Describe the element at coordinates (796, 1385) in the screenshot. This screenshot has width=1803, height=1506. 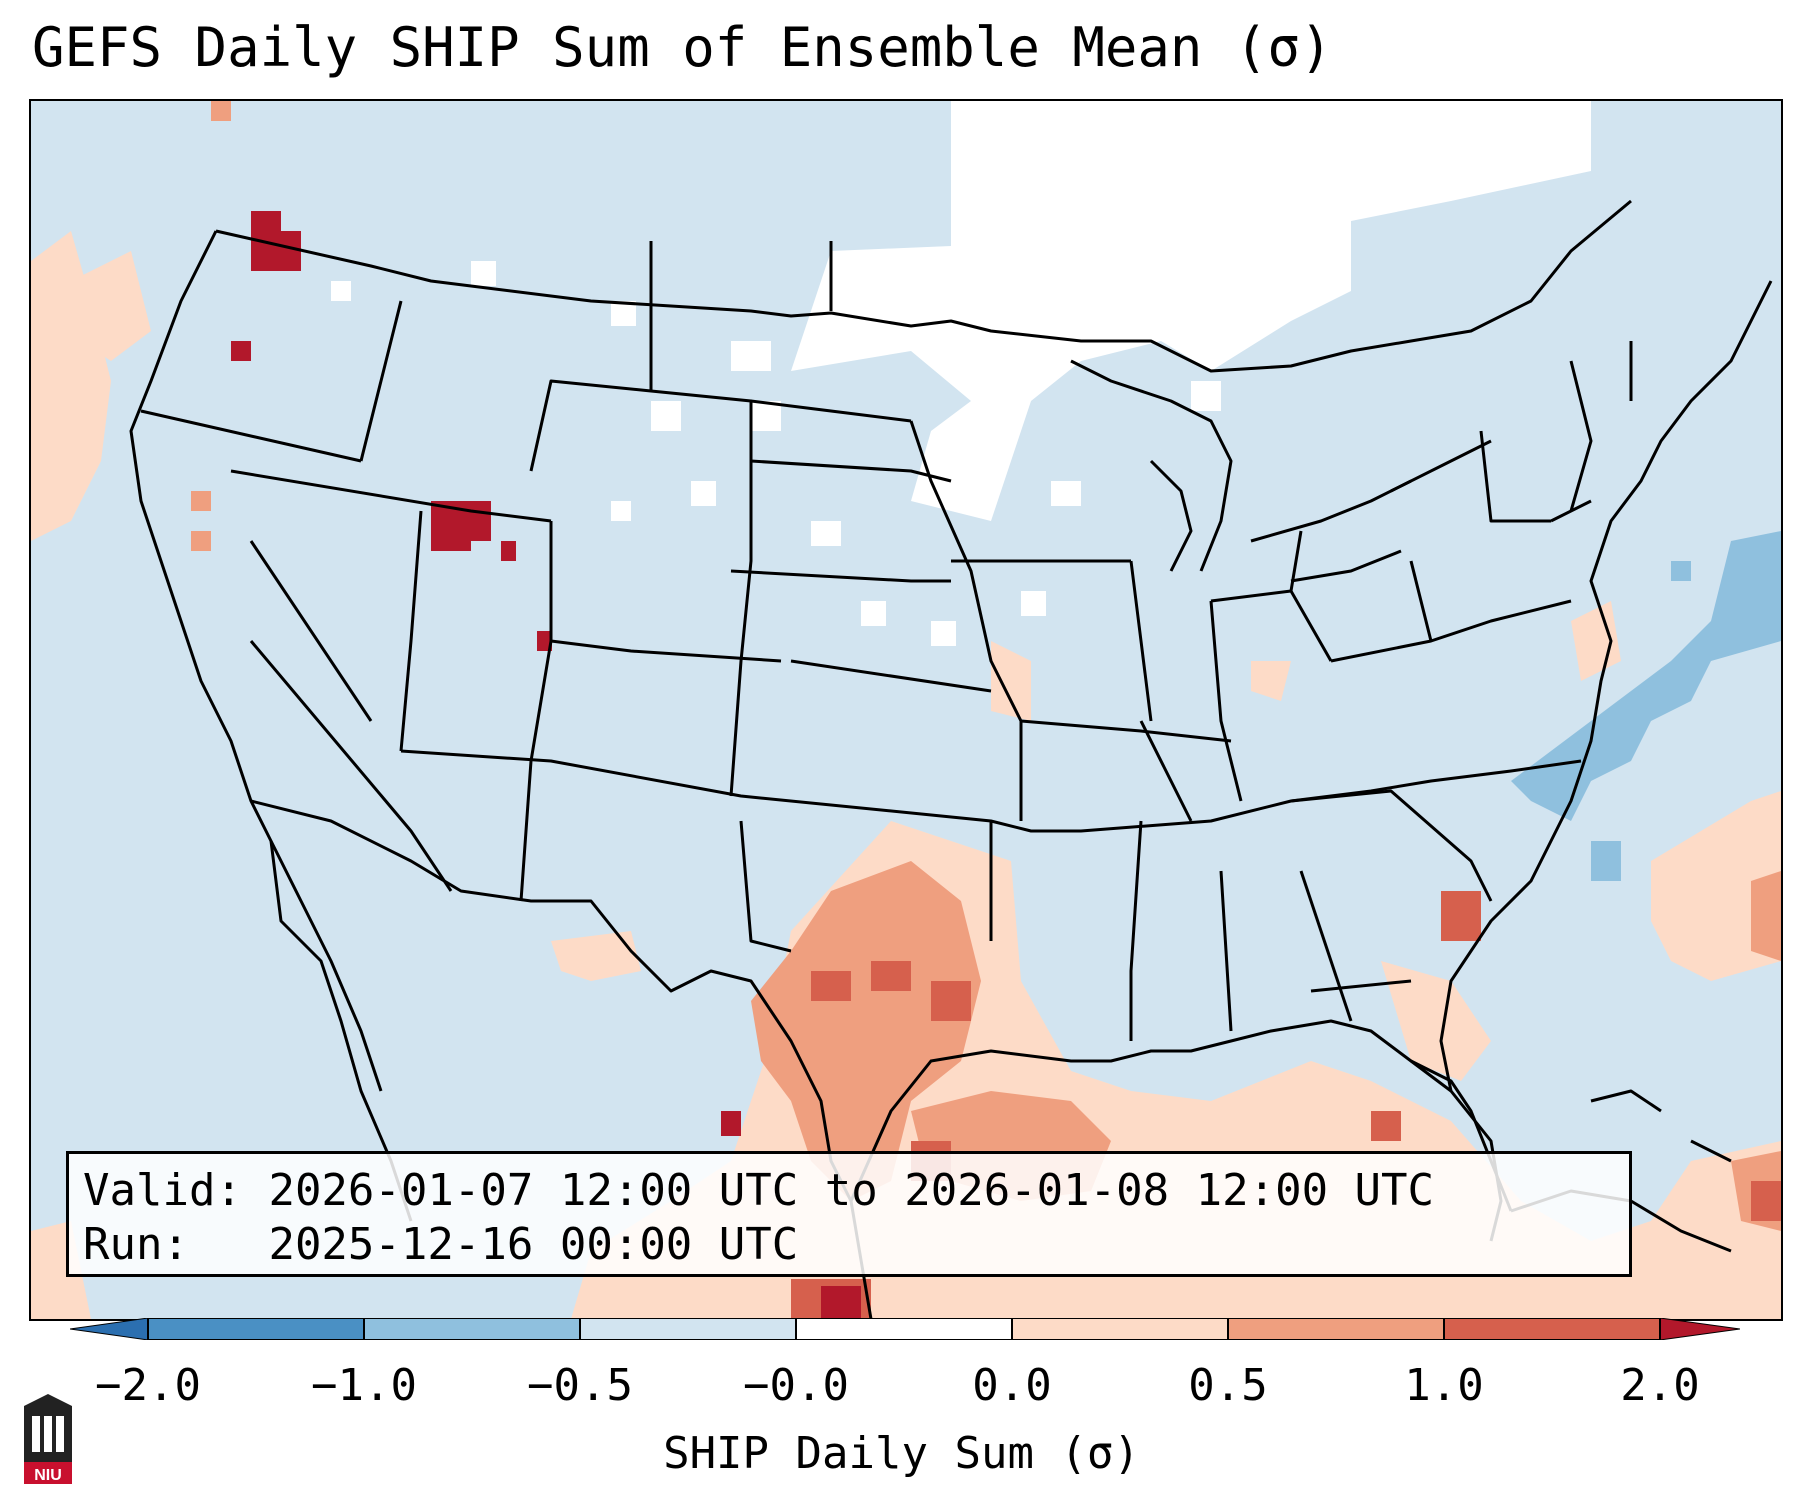
I see `colorbar-tick-label: −0.0` at that location.